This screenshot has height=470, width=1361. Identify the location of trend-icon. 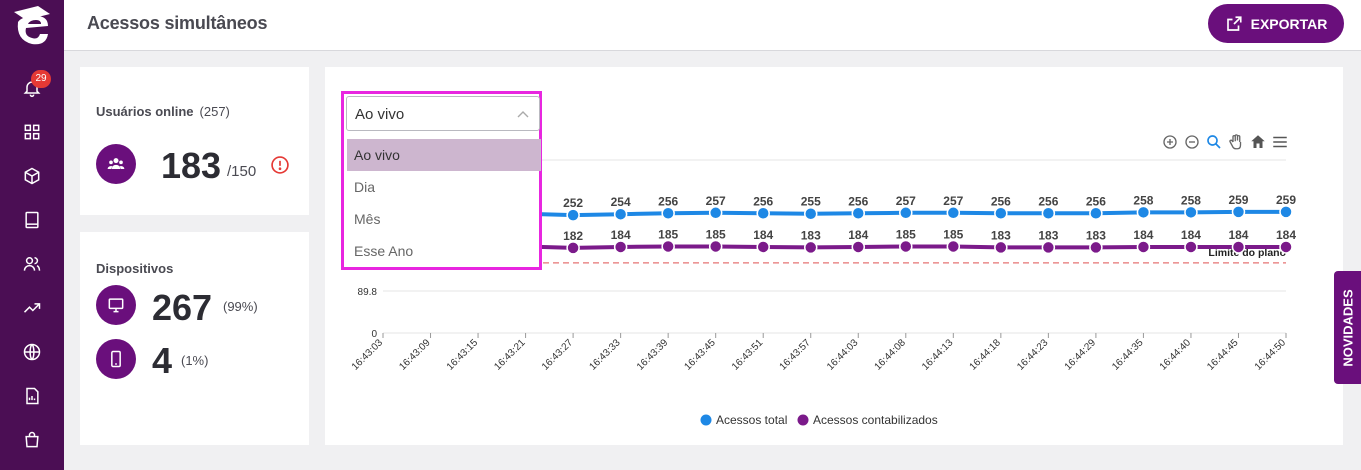
(32, 308).